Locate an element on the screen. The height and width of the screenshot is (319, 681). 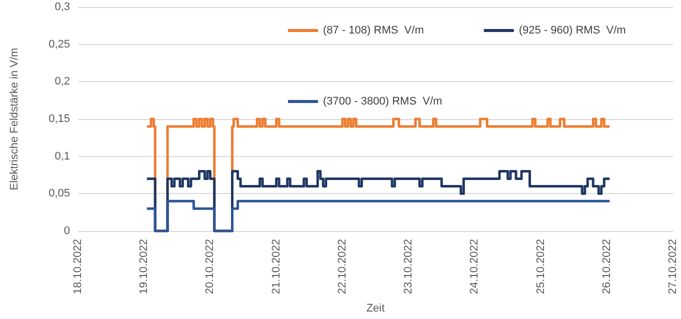
legend-label: (925 - 960) RMS V/m is located at coordinates (572, 30).